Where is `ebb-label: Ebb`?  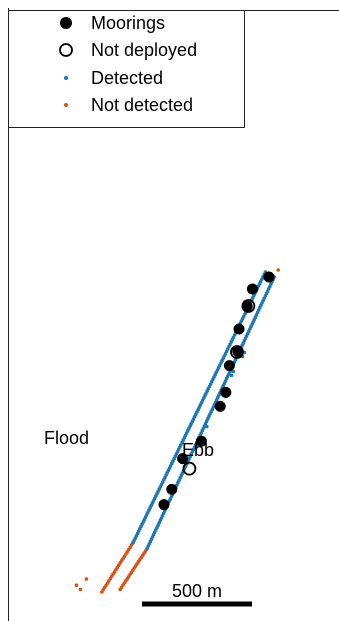 ebb-label: Ebb is located at coordinates (198, 450).